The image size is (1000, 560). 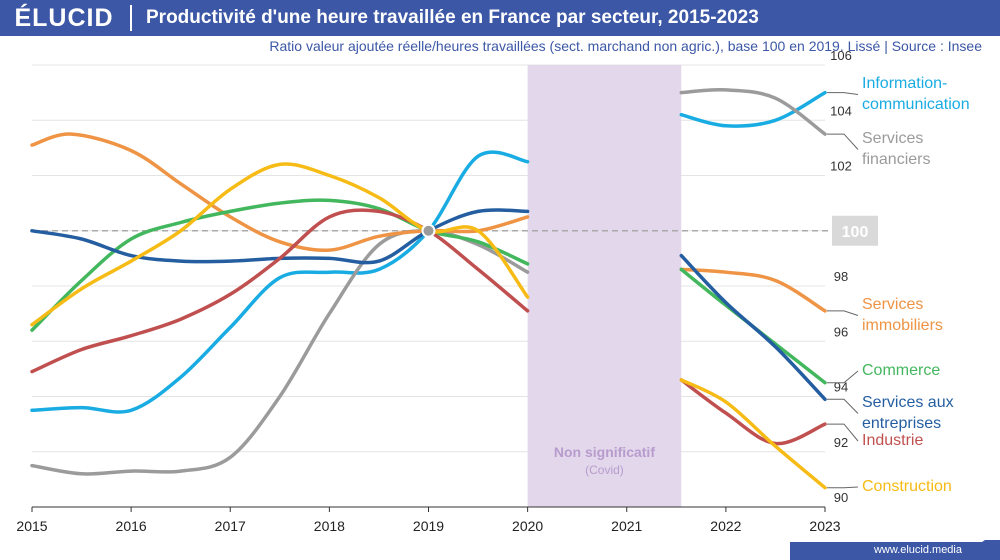 I want to click on series-label-0-line-0: Information-, so click(x=904, y=83).